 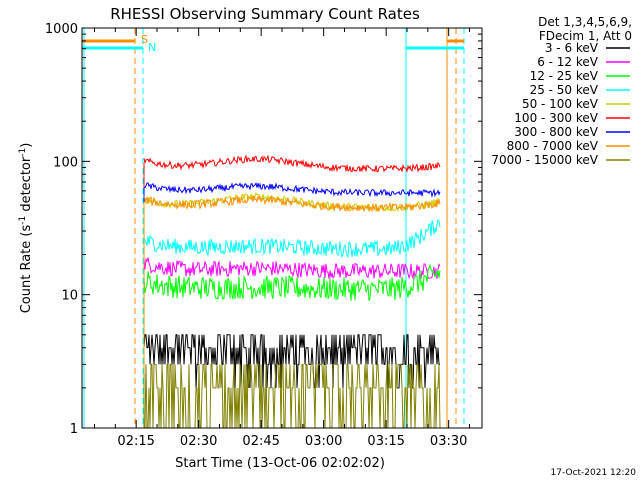 I want to click on legend-header-line1: Det 1,3,4,5,6,9,, so click(x=585, y=22).